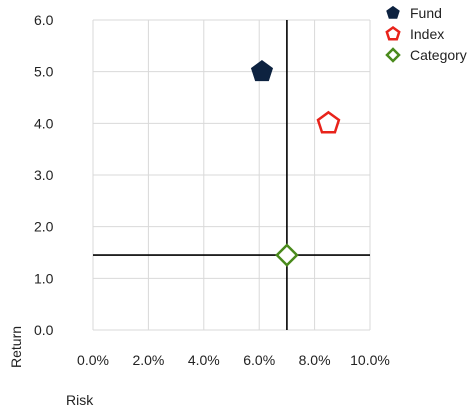 This screenshot has height=412, width=476. Describe the element at coordinates (44, 123) in the screenshot. I see `y-tick-label: 4.0` at that location.